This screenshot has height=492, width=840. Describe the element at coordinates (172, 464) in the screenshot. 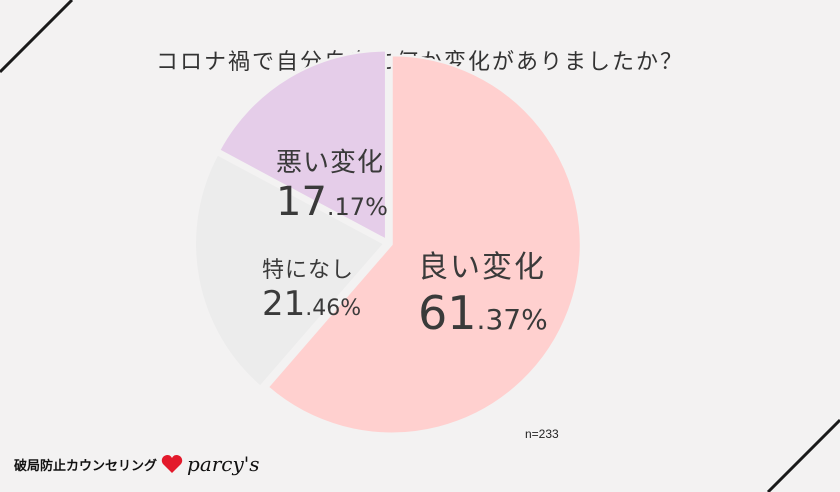

I see `heart-icon` at that location.